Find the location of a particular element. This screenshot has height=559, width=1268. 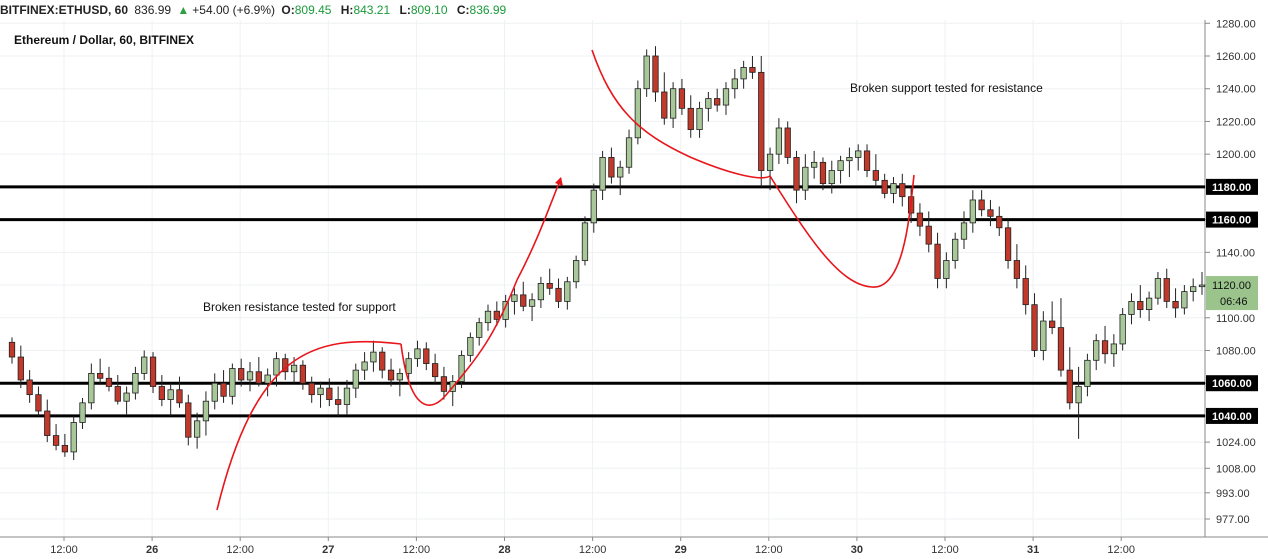

time-tick-label: 26 is located at coordinates (152, 550).